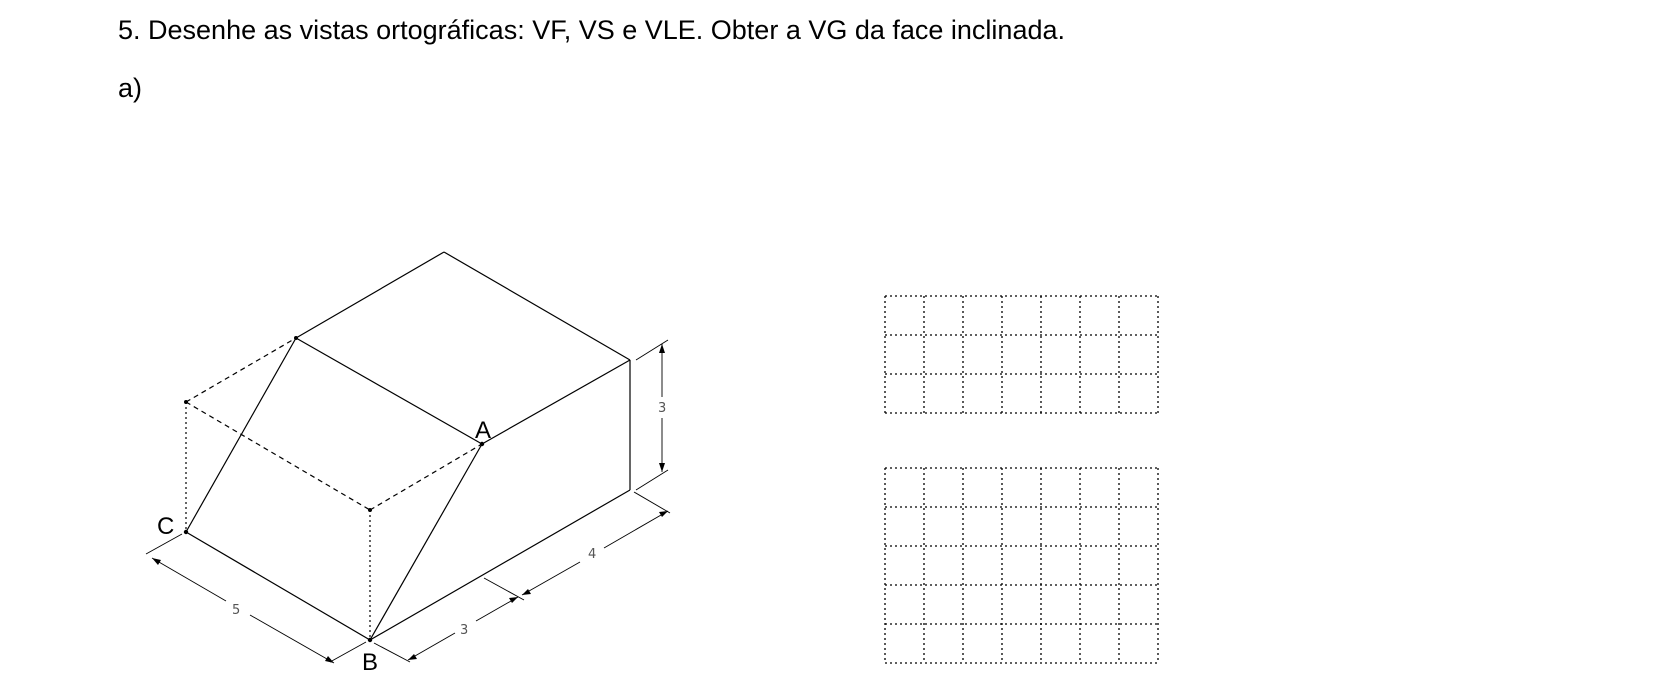  What do you see at coordinates (1021, 565) in the screenshot?
I see `answer-grid-bottom` at bounding box center [1021, 565].